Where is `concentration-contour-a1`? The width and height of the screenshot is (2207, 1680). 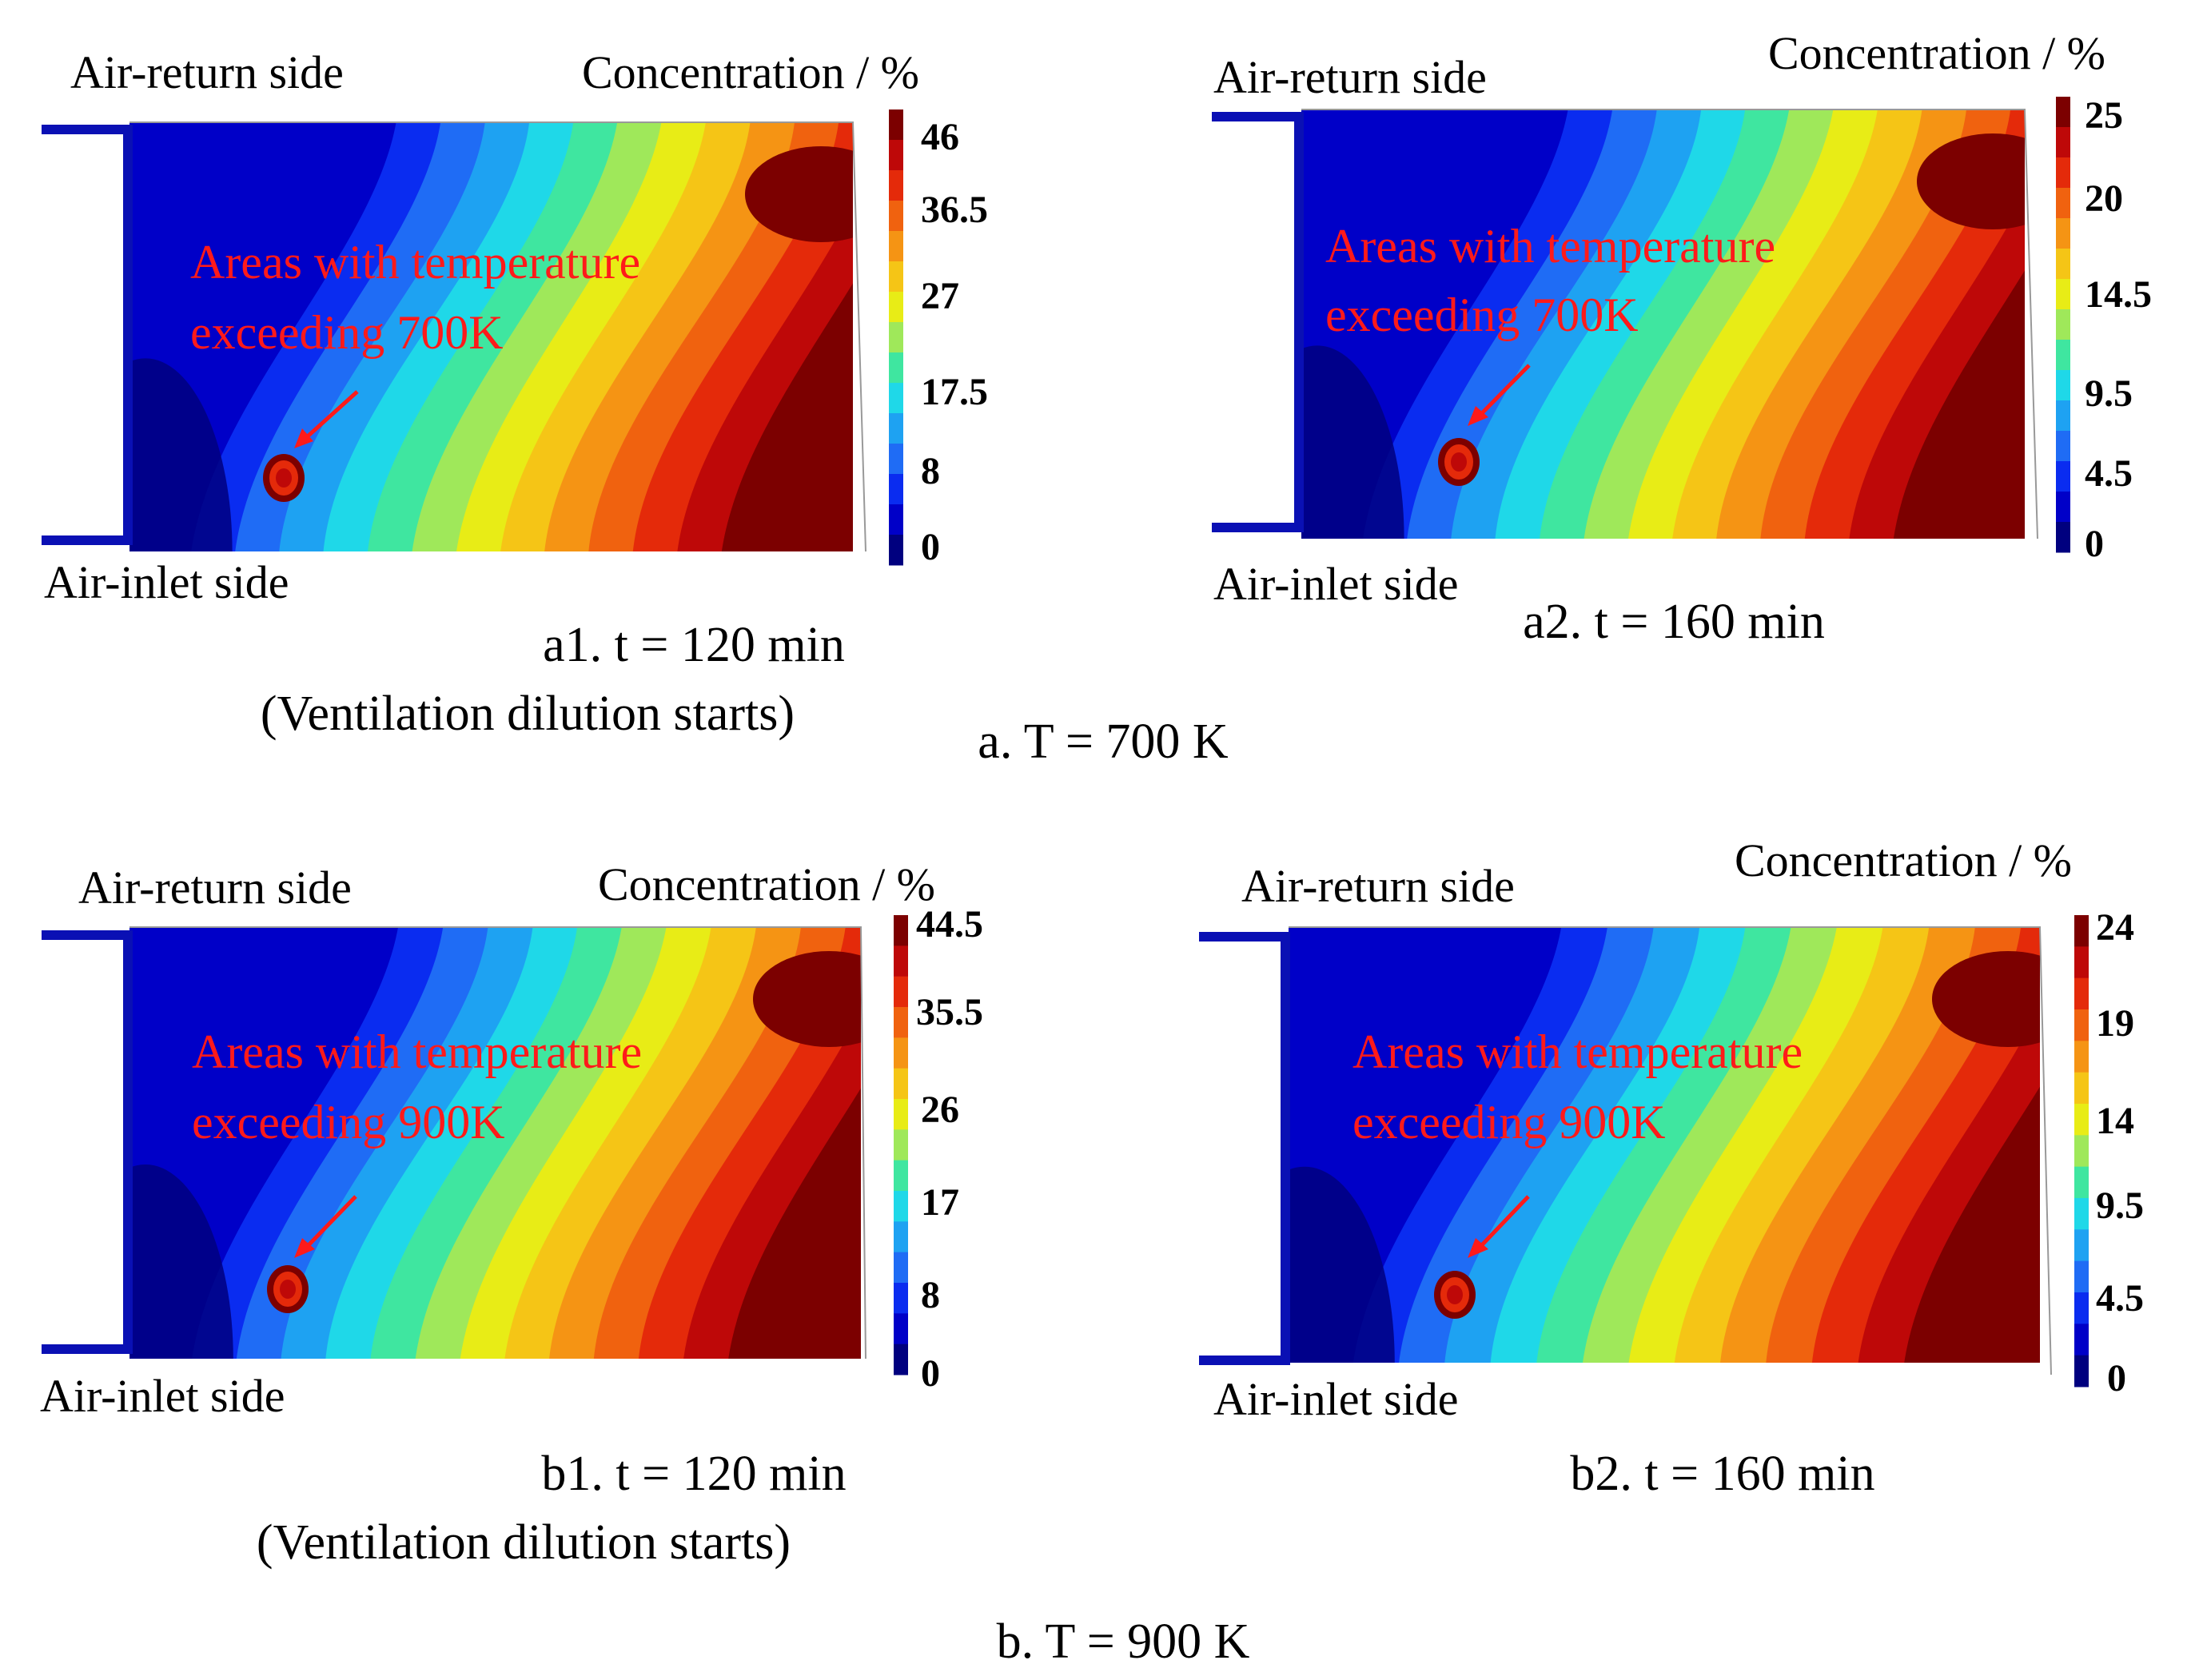
concentration-contour-a1 is located at coordinates (491, 336).